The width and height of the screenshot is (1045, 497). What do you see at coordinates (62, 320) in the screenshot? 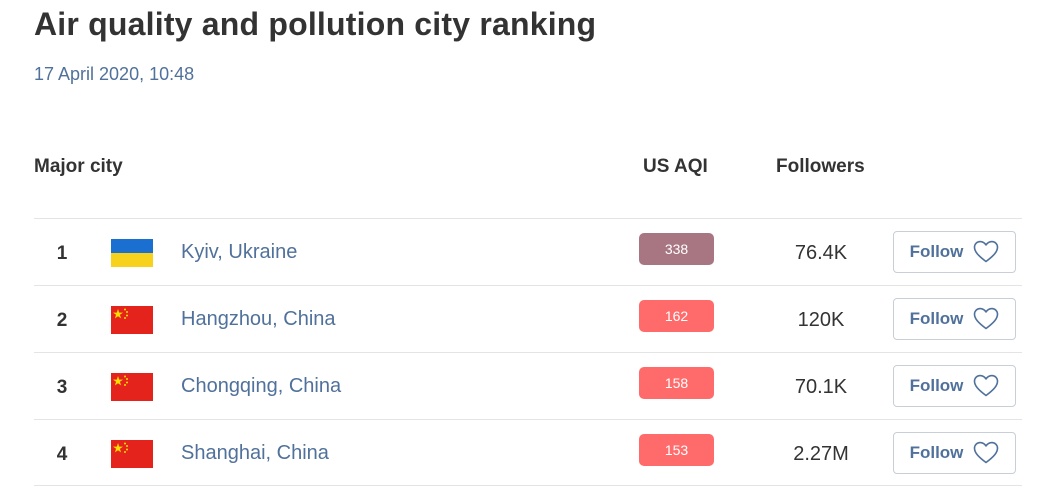
I see `rank-number: 2` at bounding box center [62, 320].